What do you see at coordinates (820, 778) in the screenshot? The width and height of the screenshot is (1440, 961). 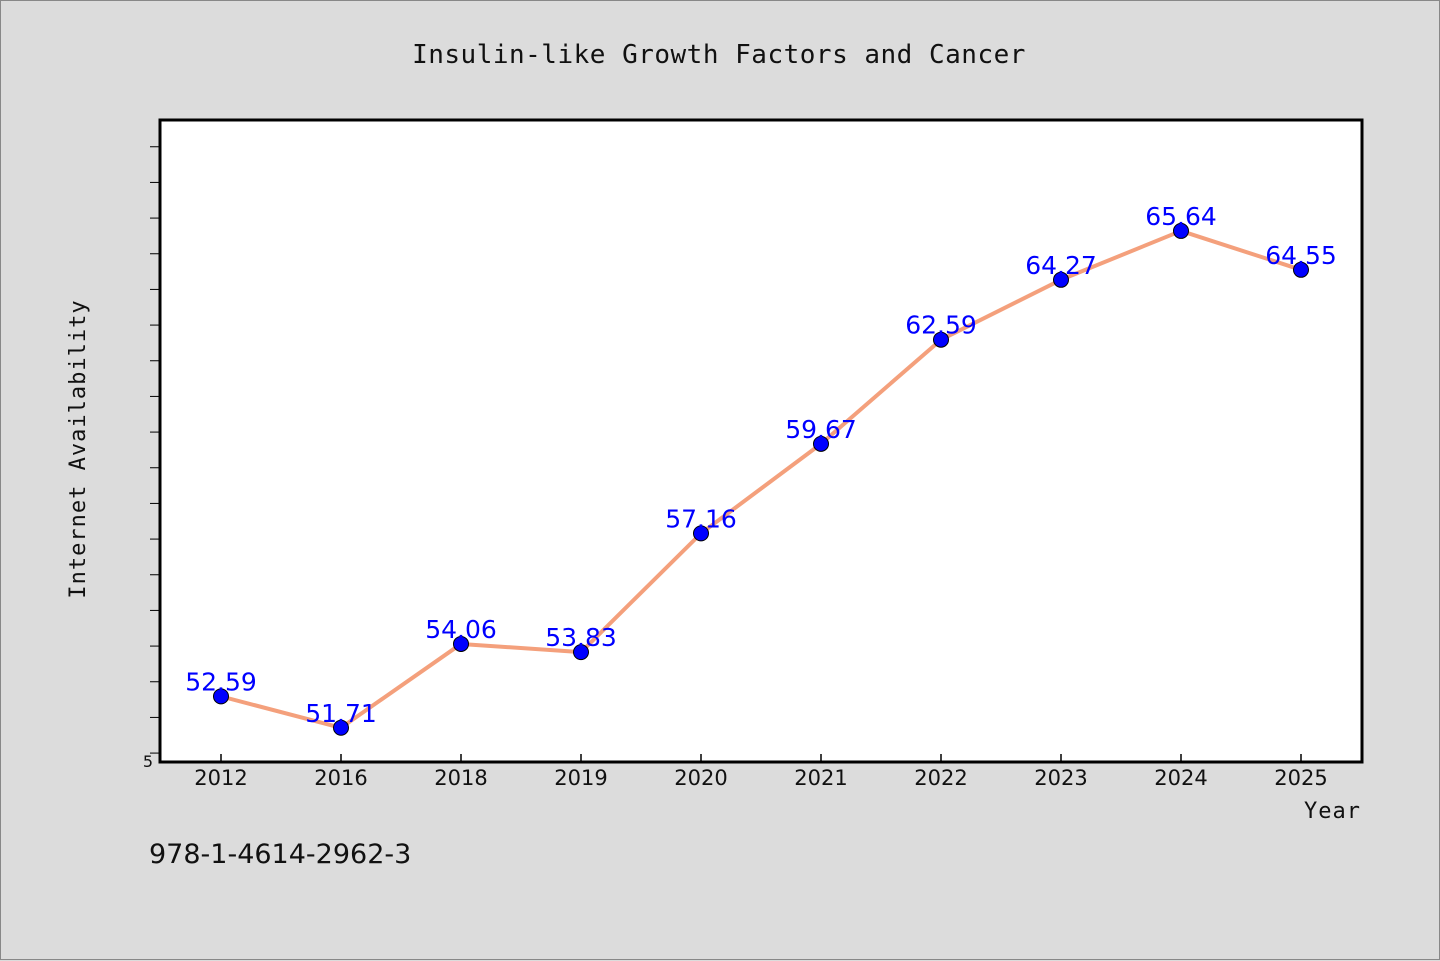 I see `x-tick-label: 2021` at bounding box center [820, 778].